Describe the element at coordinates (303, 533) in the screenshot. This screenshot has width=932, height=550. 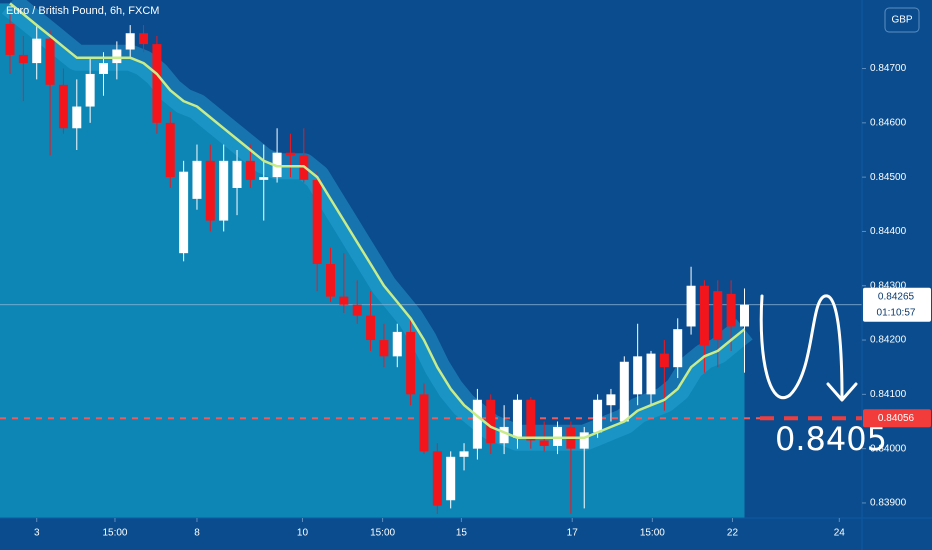
I see `x-tick-label: 10` at that location.